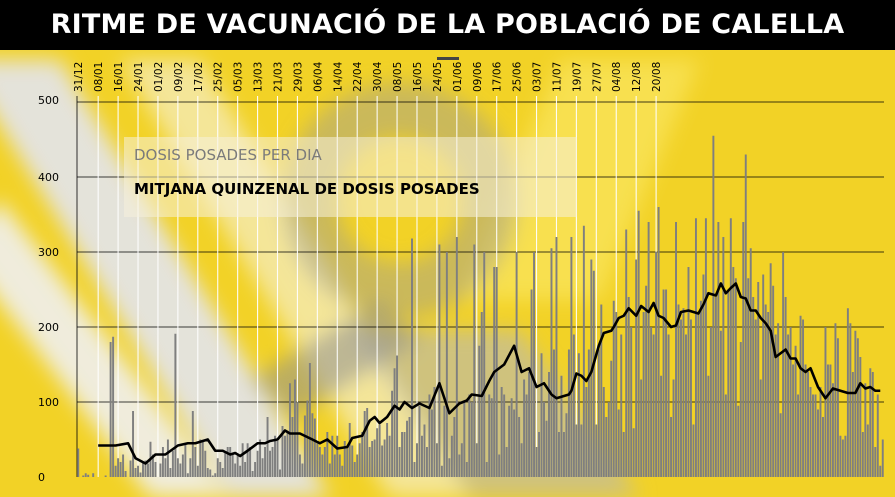 This screenshot has width=895, height=497. What do you see at coordinates (580, 180) in the screenshot?
I see `bg-stripe` at bounding box center [580, 180].